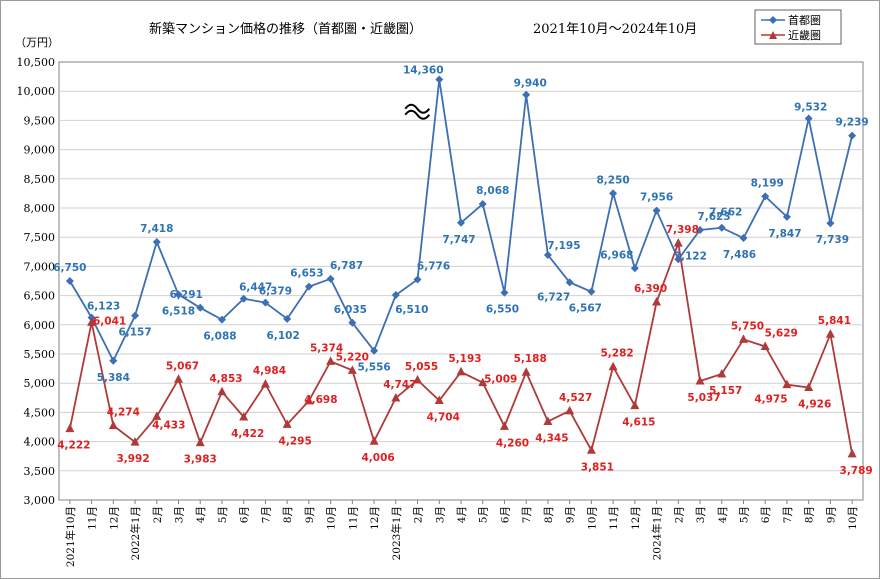  Describe the element at coordinates (283, 336) in the screenshot. I see `data-label: 6,102` at that location.